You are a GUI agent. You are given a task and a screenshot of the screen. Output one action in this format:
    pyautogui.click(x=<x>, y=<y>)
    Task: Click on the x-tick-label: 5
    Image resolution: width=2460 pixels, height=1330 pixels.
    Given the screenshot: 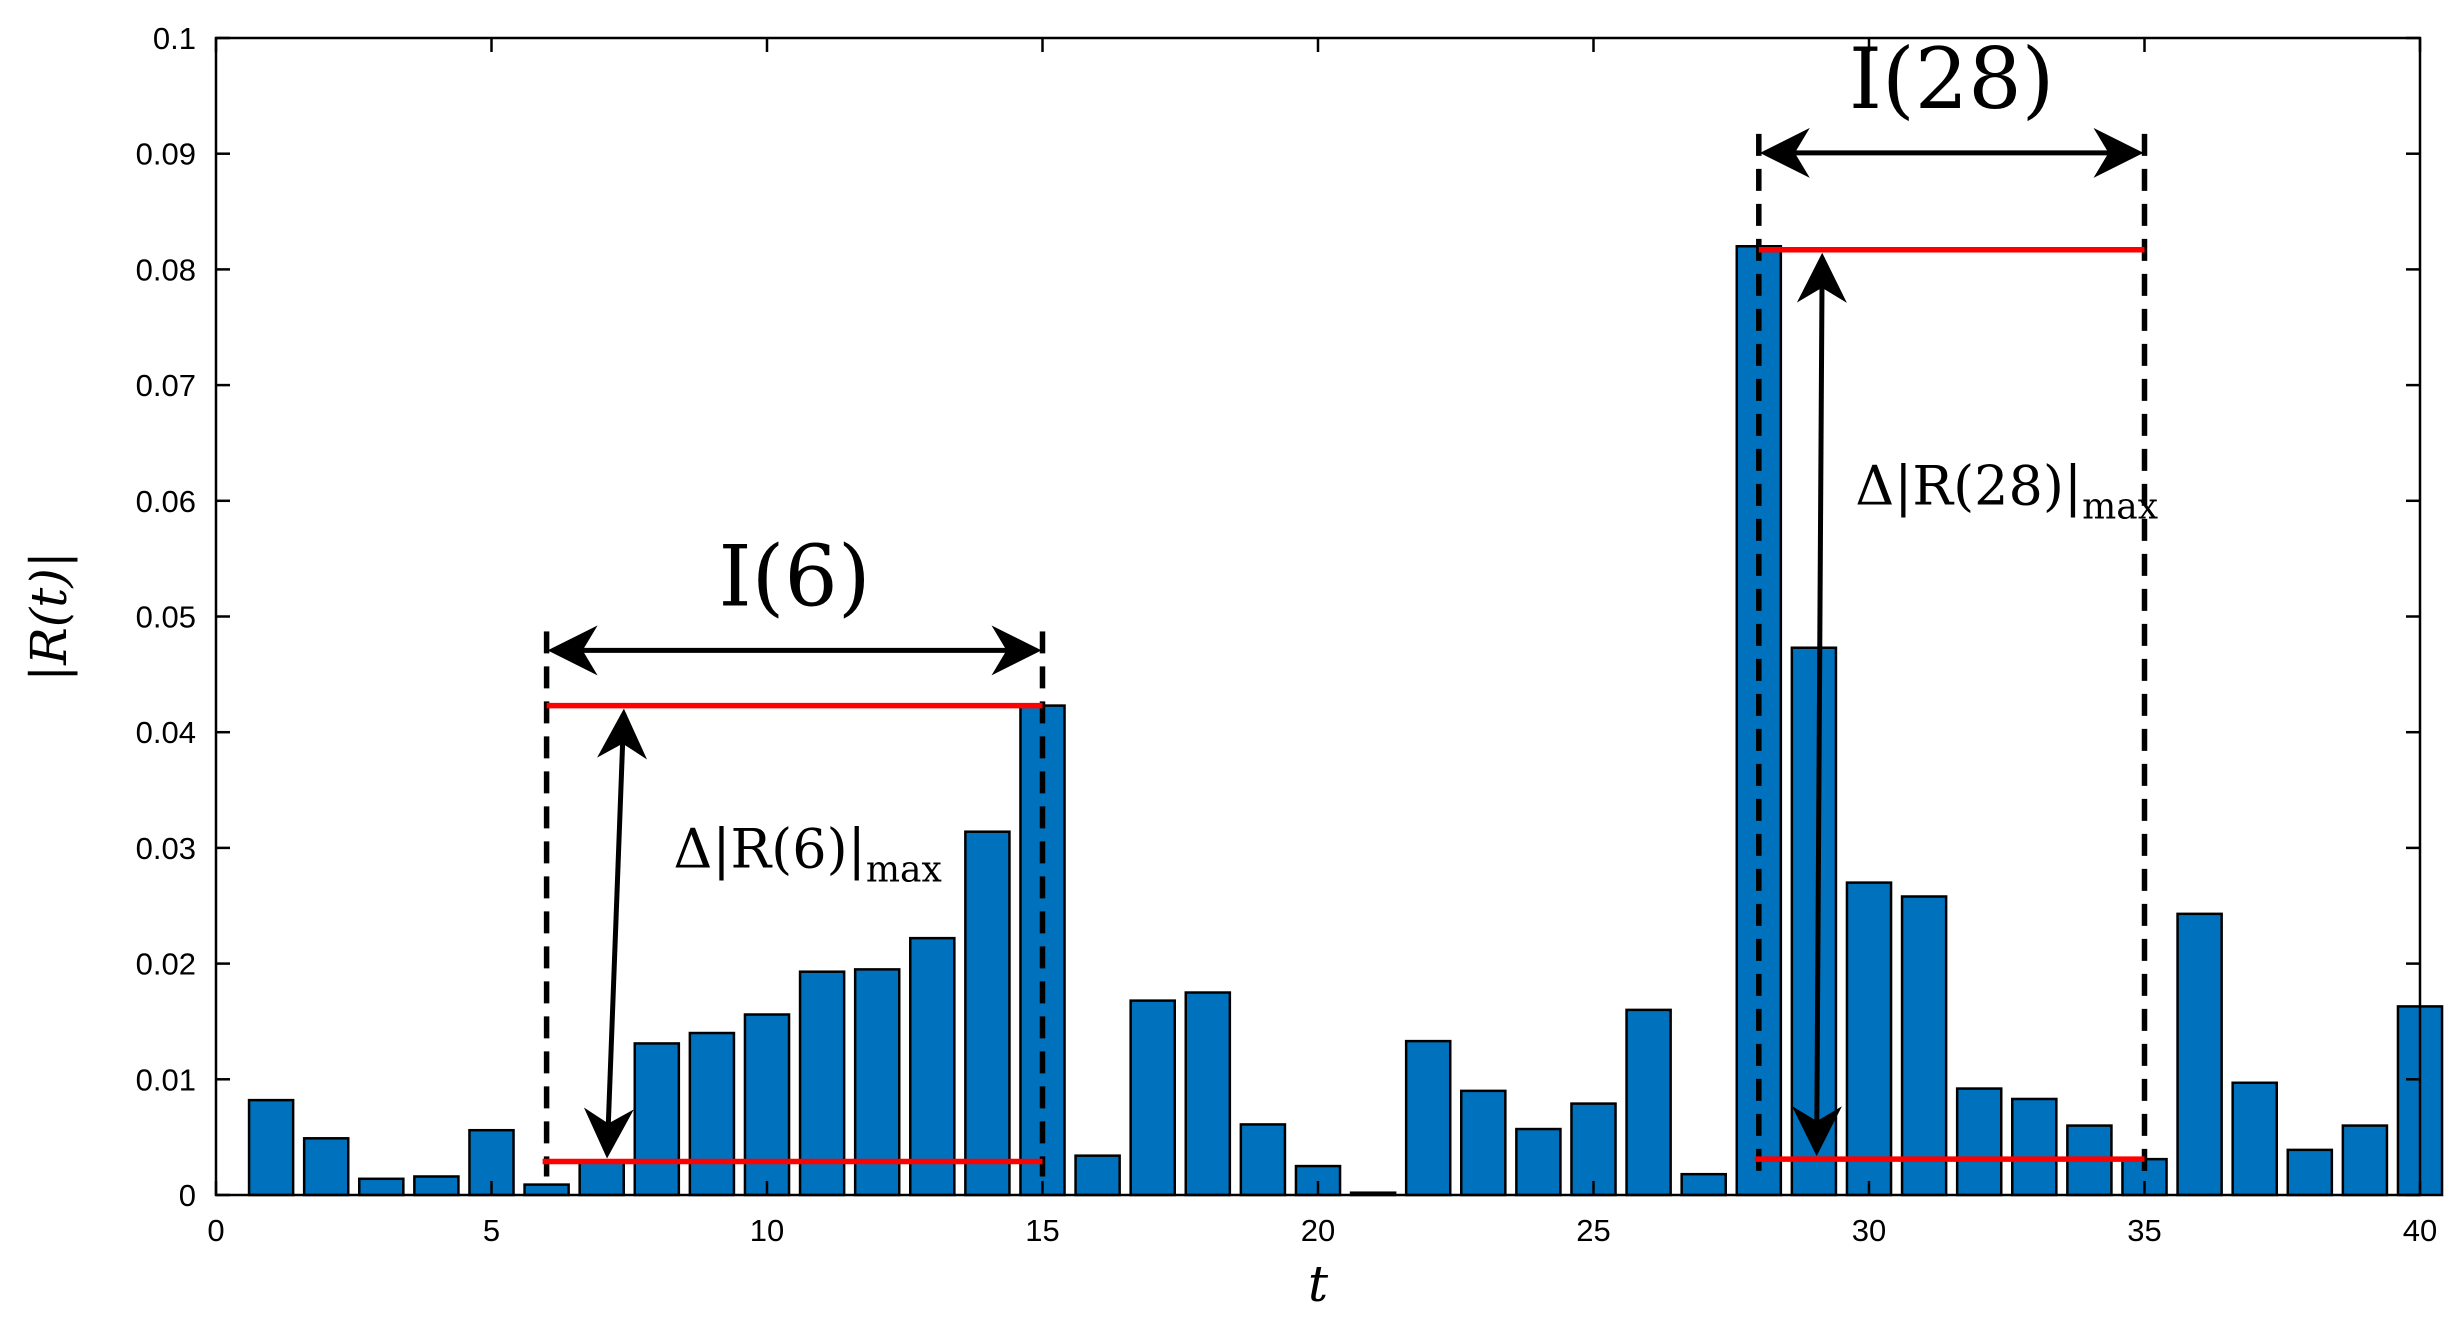 What is the action you would take?
    pyautogui.click(x=491, y=1230)
    